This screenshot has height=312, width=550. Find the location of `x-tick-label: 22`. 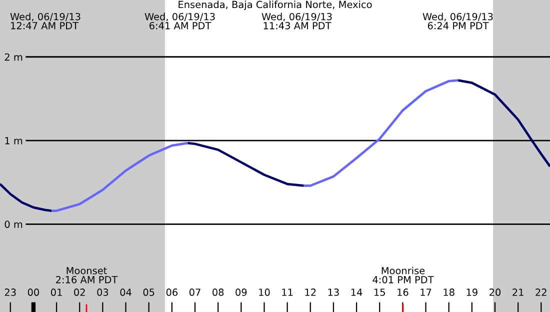

x-tick-label: 22 is located at coordinates (541, 292).